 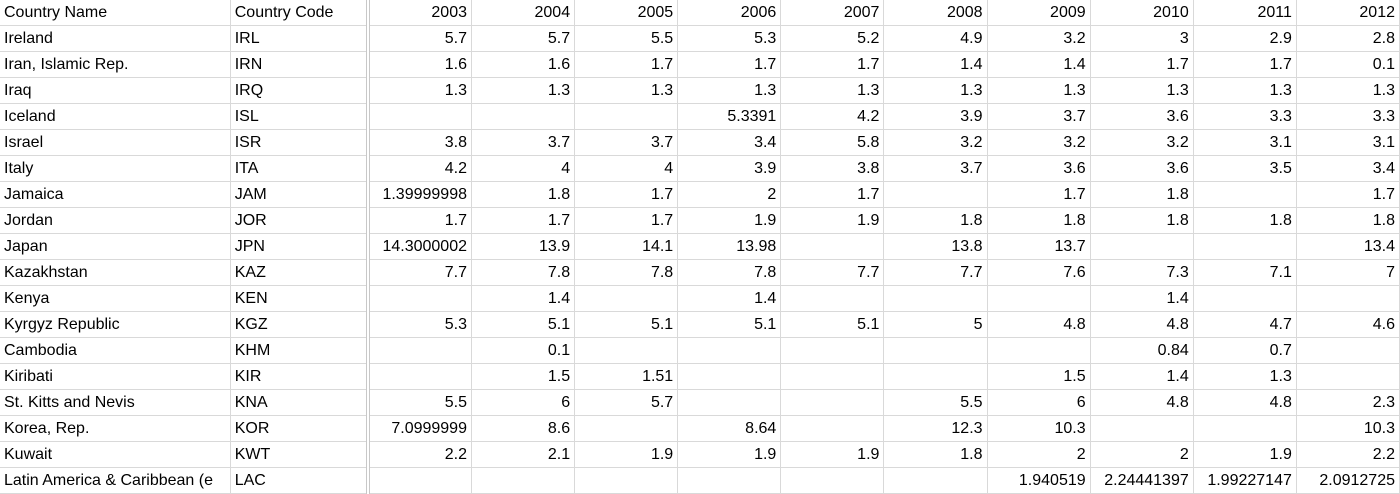 I want to click on data-cell: 4.7, so click(x=1245, y=324).